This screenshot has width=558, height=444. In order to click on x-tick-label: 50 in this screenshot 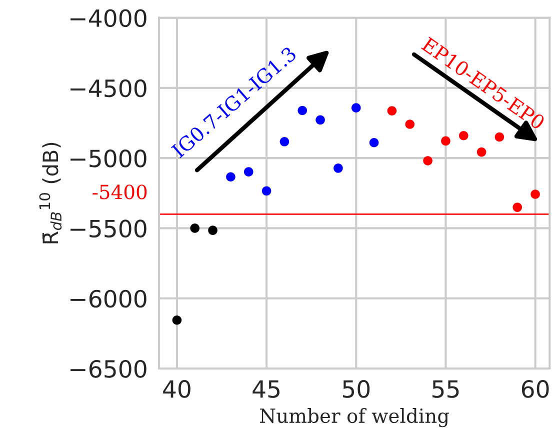, I will do `click(356, 389)`.